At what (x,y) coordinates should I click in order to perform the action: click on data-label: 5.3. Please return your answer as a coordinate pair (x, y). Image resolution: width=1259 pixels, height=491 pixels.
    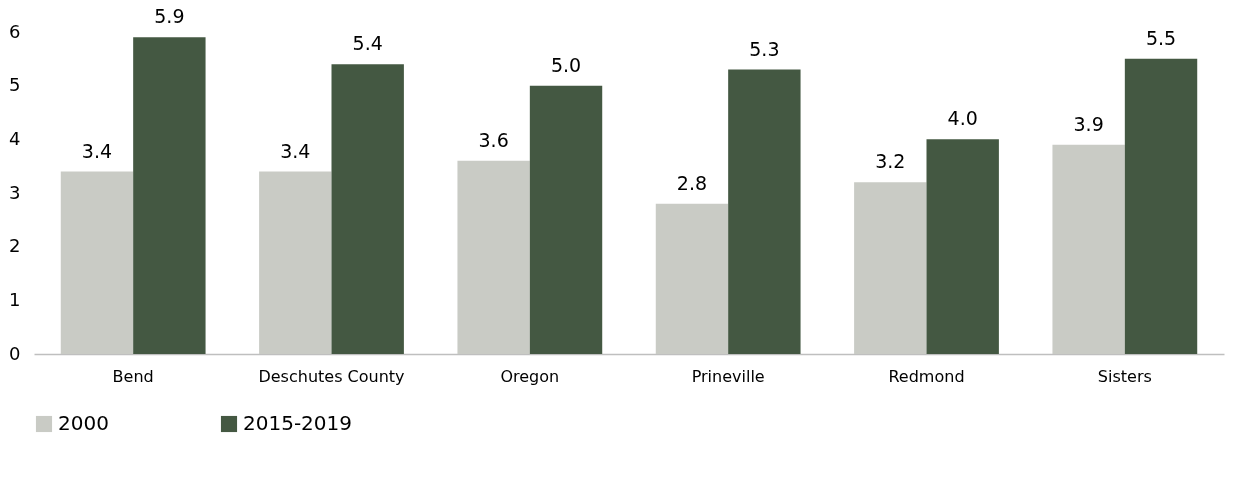
    Looking at the image, I should click on (764, 48).